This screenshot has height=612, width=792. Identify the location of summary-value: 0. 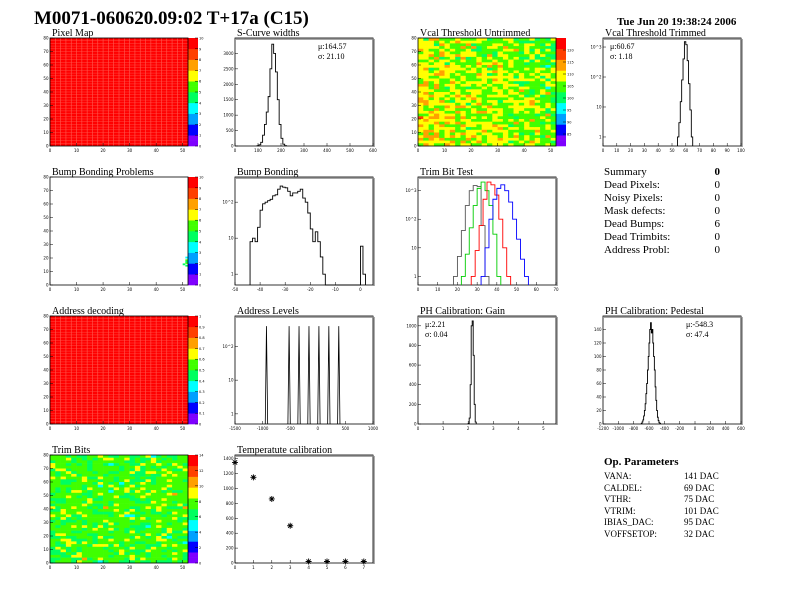
(717, 237).